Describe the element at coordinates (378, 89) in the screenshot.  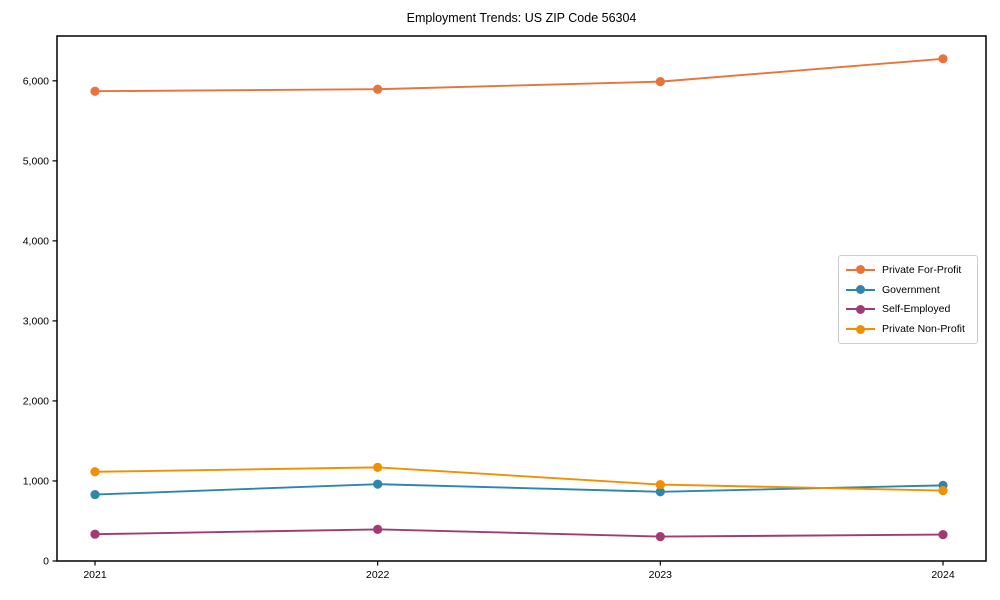
I see `data-point-private-for-profit-2022` at that location.